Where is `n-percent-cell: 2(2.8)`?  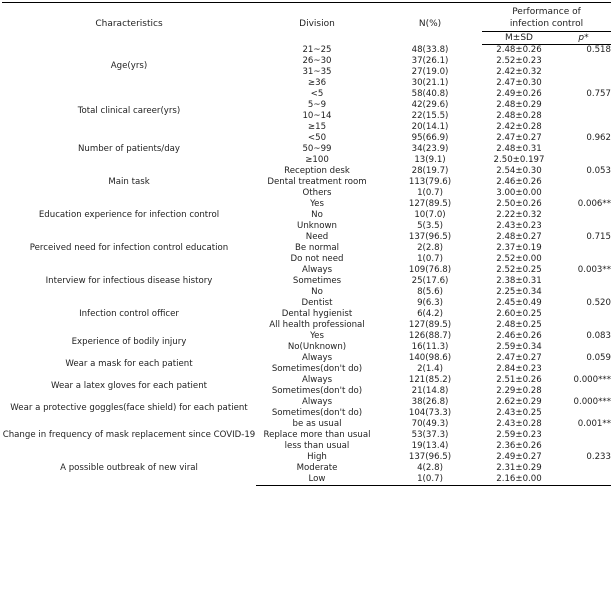 n-percent-cell: 2(2.8) is located at coordinates (430, 248).